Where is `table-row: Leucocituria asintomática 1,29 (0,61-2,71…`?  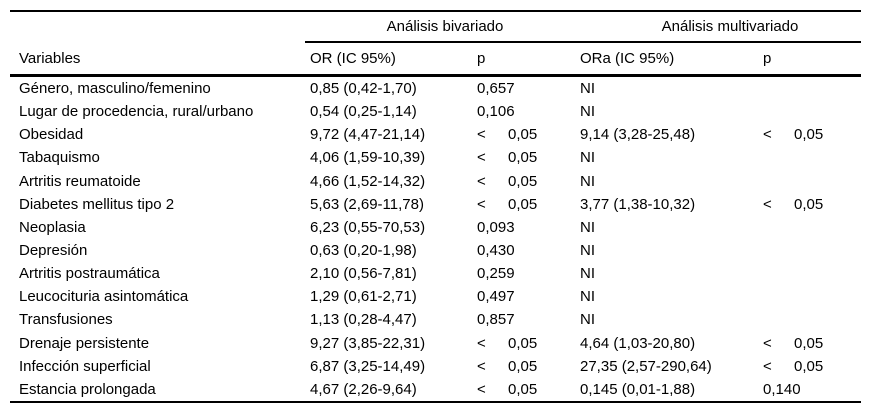
table-row: Leucocituria asintomática 1,29 (0,61-2,71… is located at coordinates (426, 296).